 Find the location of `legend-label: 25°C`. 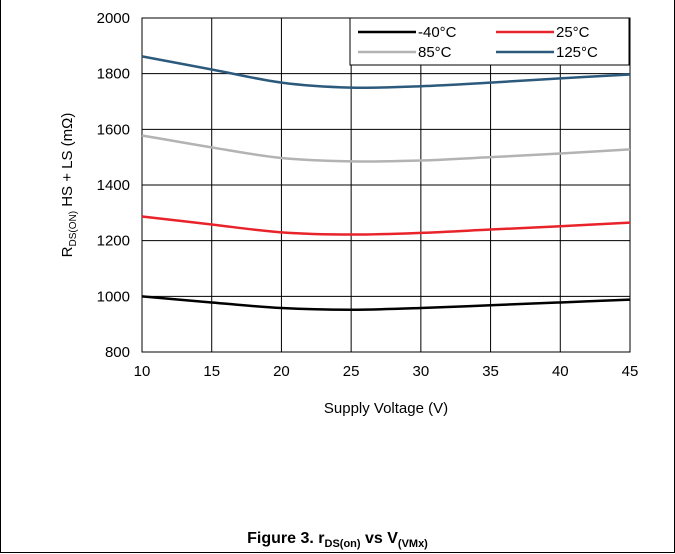

legend-label: 25°C is located at coordinates (573, 32).